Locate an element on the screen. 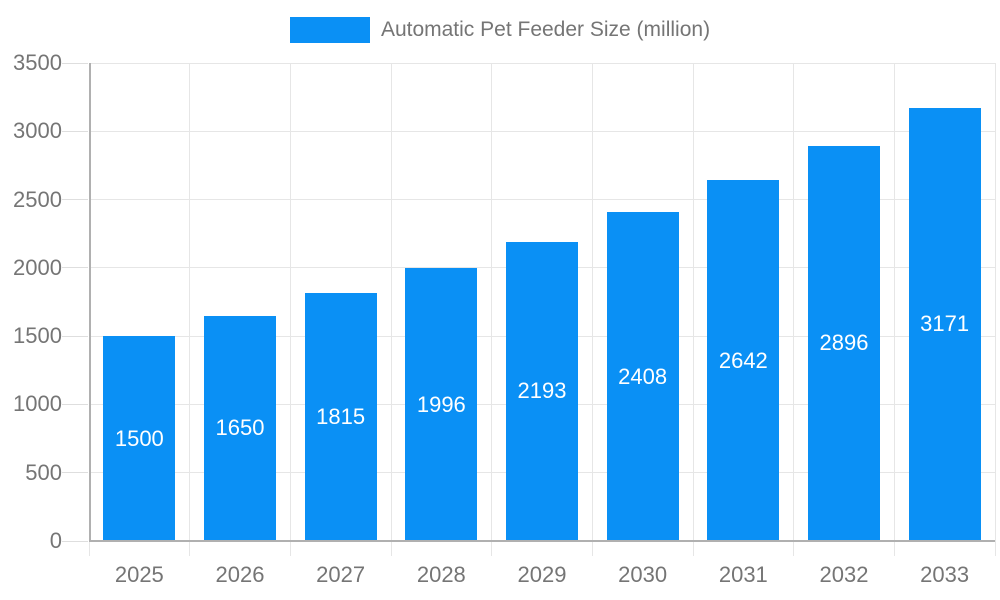 This screenshot has width=1000, height=600. x-axis-tick-label: 2029 is located at coordinates (542, 574).